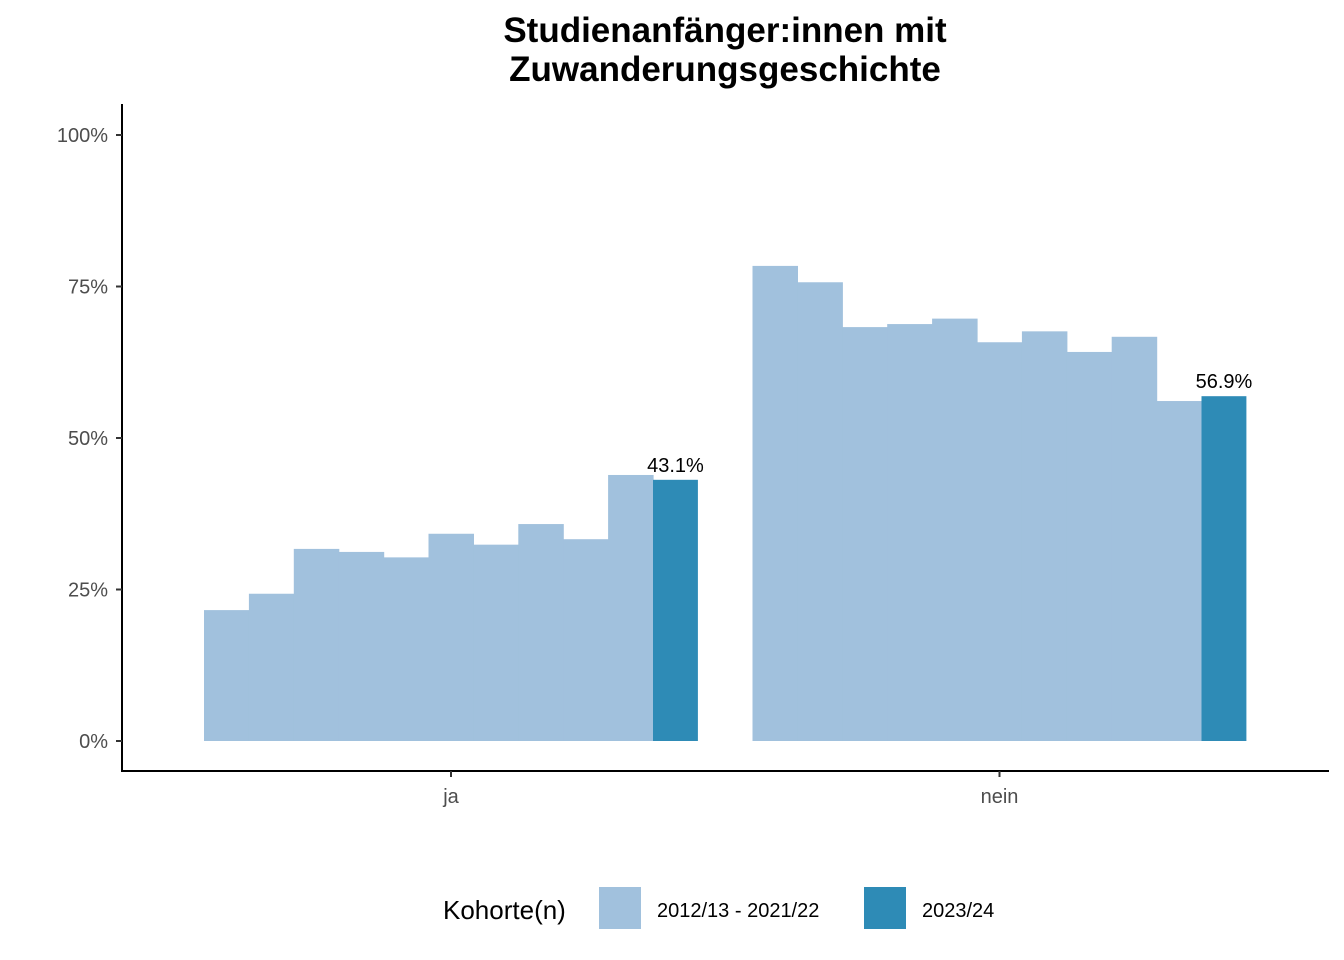  I want to click on legend: Kohorte(n) 2012/13 - 2021/22 2023/24, so click(718, 908).